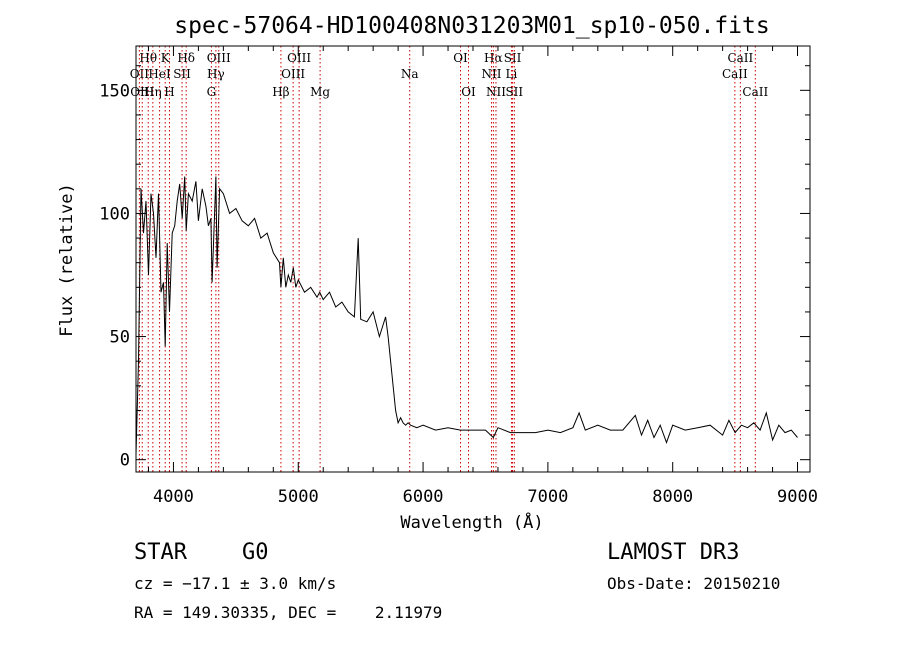 The height and width of the screenshot is (649, 900). I want to click on line-marker-label: HeI, so click(159, 74).